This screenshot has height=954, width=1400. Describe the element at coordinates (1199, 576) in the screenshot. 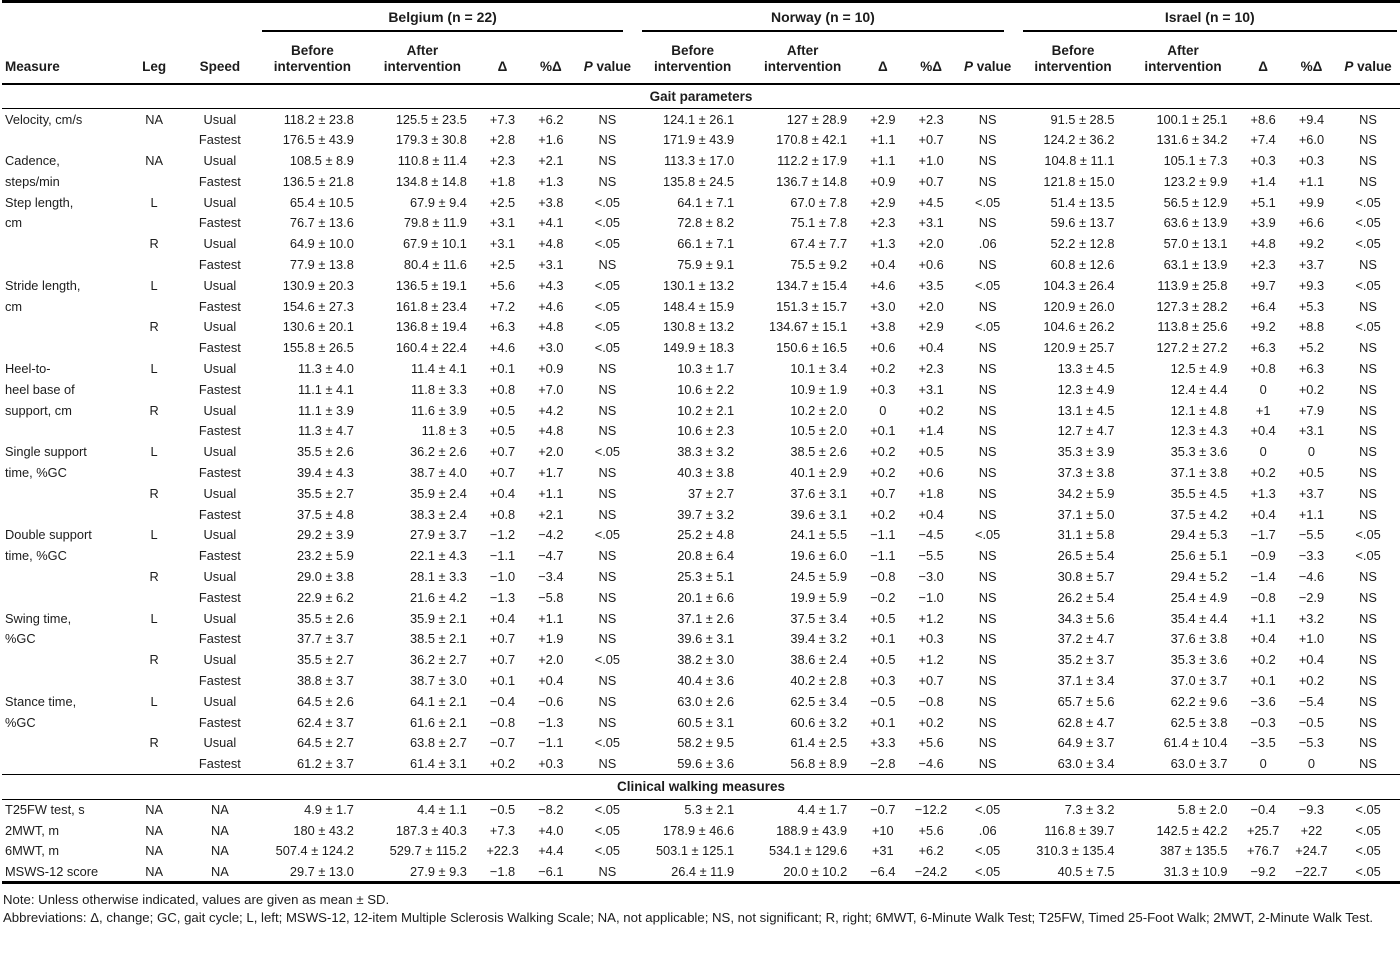

I see `israel-after-cell: 29.4 ± 5.2` at that location.